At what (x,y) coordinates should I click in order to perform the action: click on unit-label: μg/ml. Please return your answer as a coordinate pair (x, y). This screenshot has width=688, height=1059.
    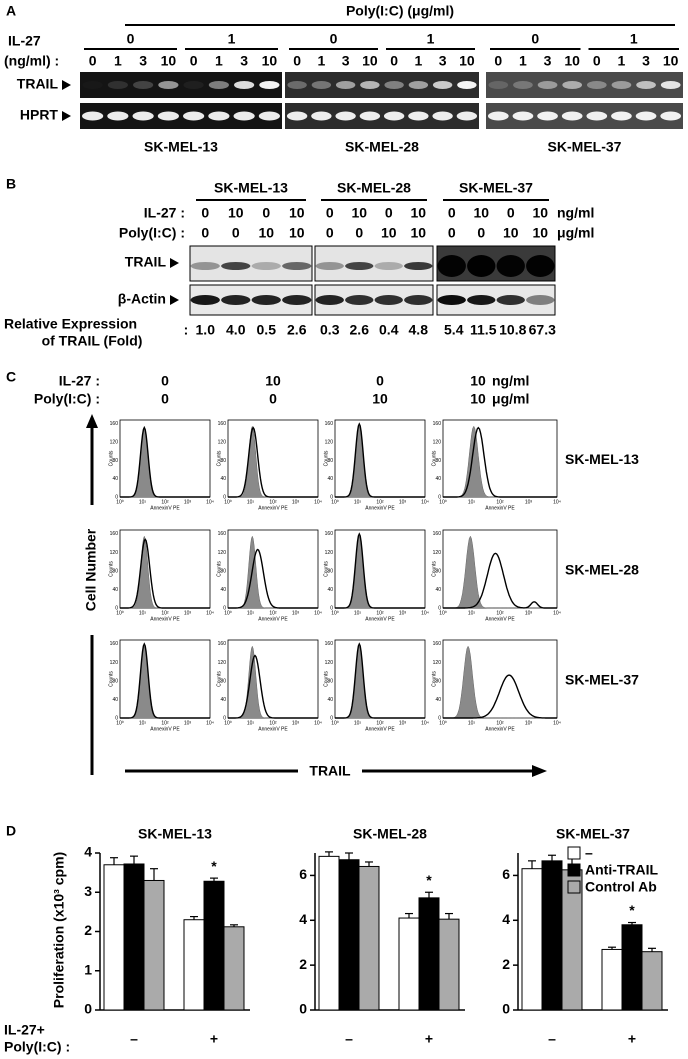
    Looking at the image, I should click on (510, 399).